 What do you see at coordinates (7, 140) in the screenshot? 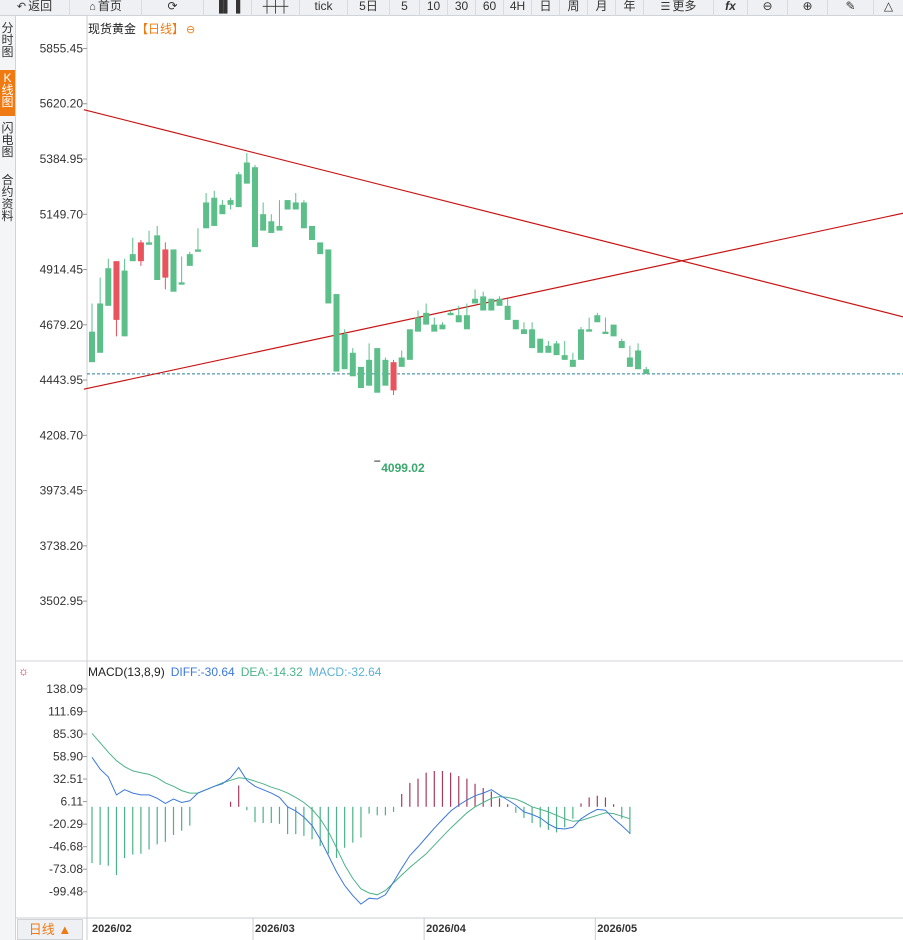
I see `tab-lightning: 闪电图` at bounding box center [7, 140].